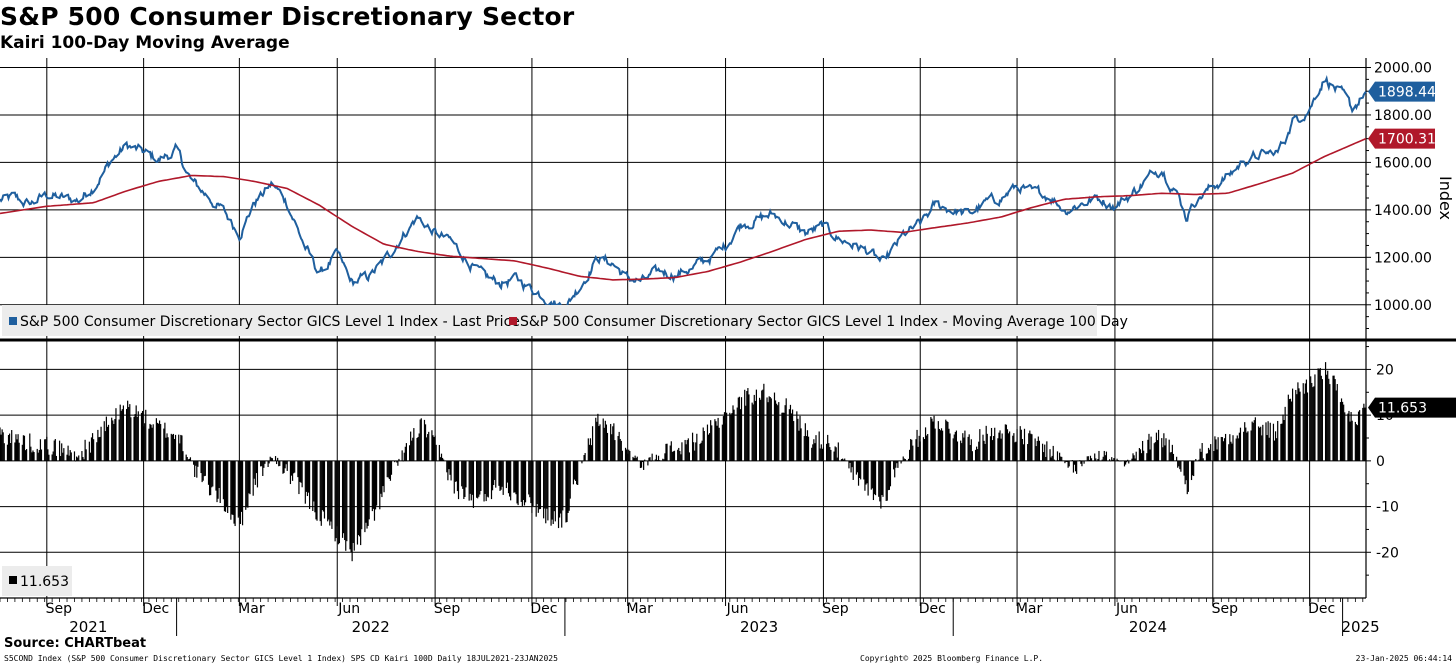  Describe the element at coordinates (543, 609) in the screenshot. I see `x-tick-label: Dec` at that location.